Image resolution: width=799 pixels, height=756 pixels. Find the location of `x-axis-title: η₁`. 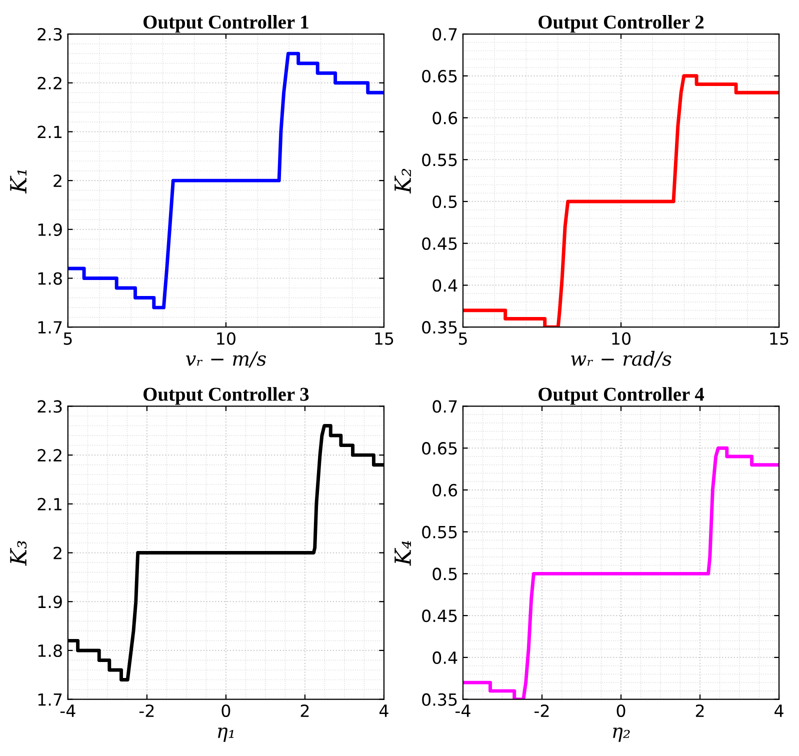

x-axis-title: η₁ is located at coordinates (226, 734).